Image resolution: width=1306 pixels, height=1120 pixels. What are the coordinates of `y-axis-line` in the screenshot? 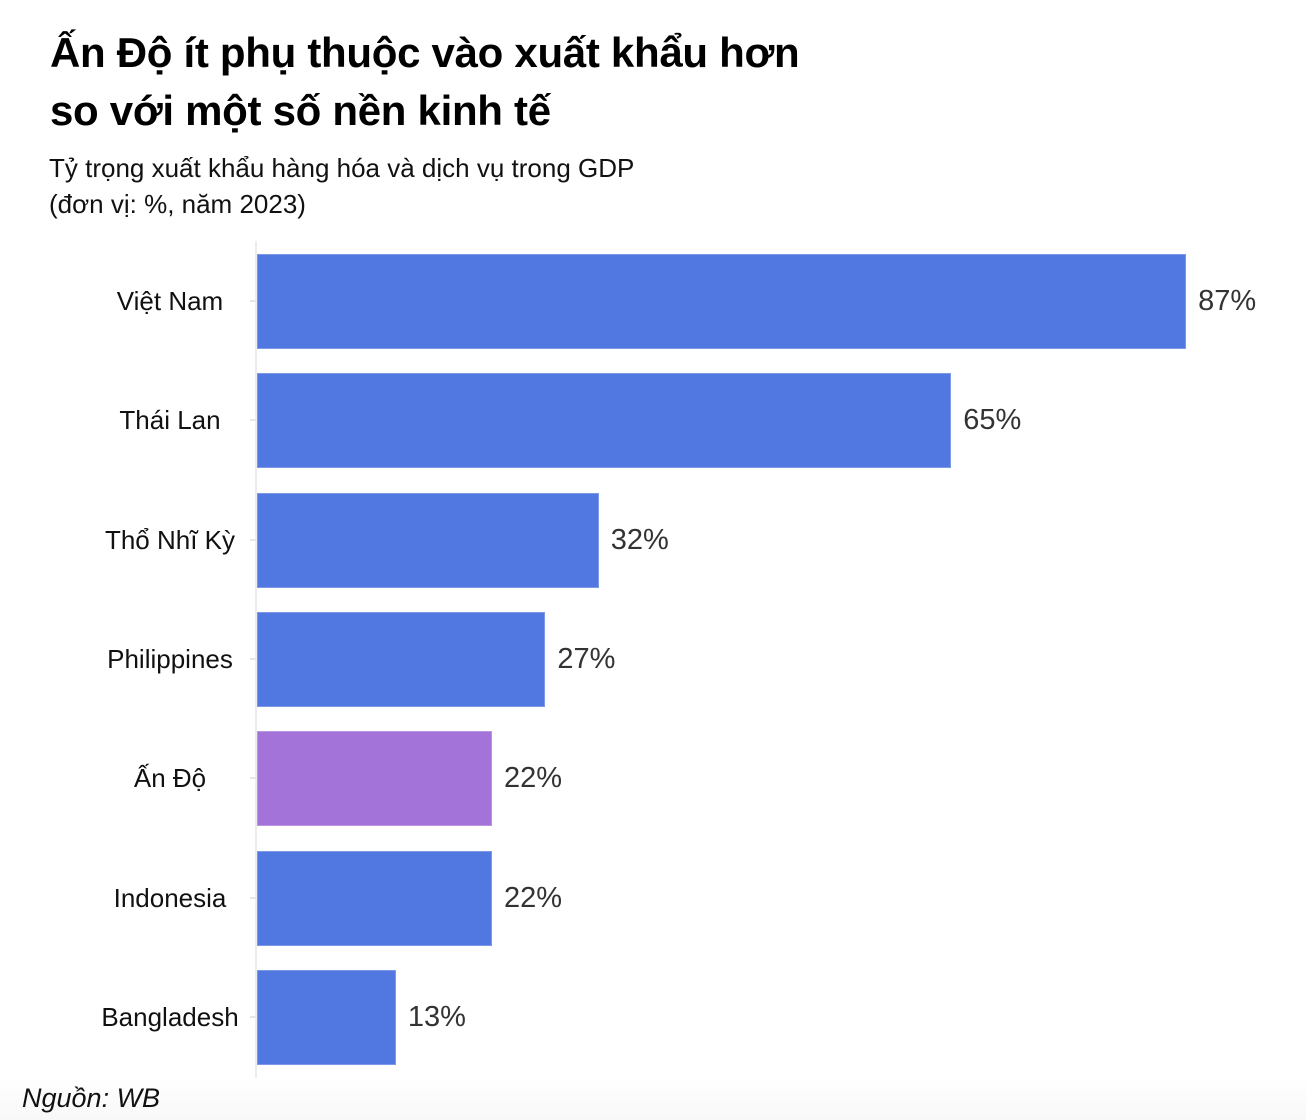 It's located at (256, 659).